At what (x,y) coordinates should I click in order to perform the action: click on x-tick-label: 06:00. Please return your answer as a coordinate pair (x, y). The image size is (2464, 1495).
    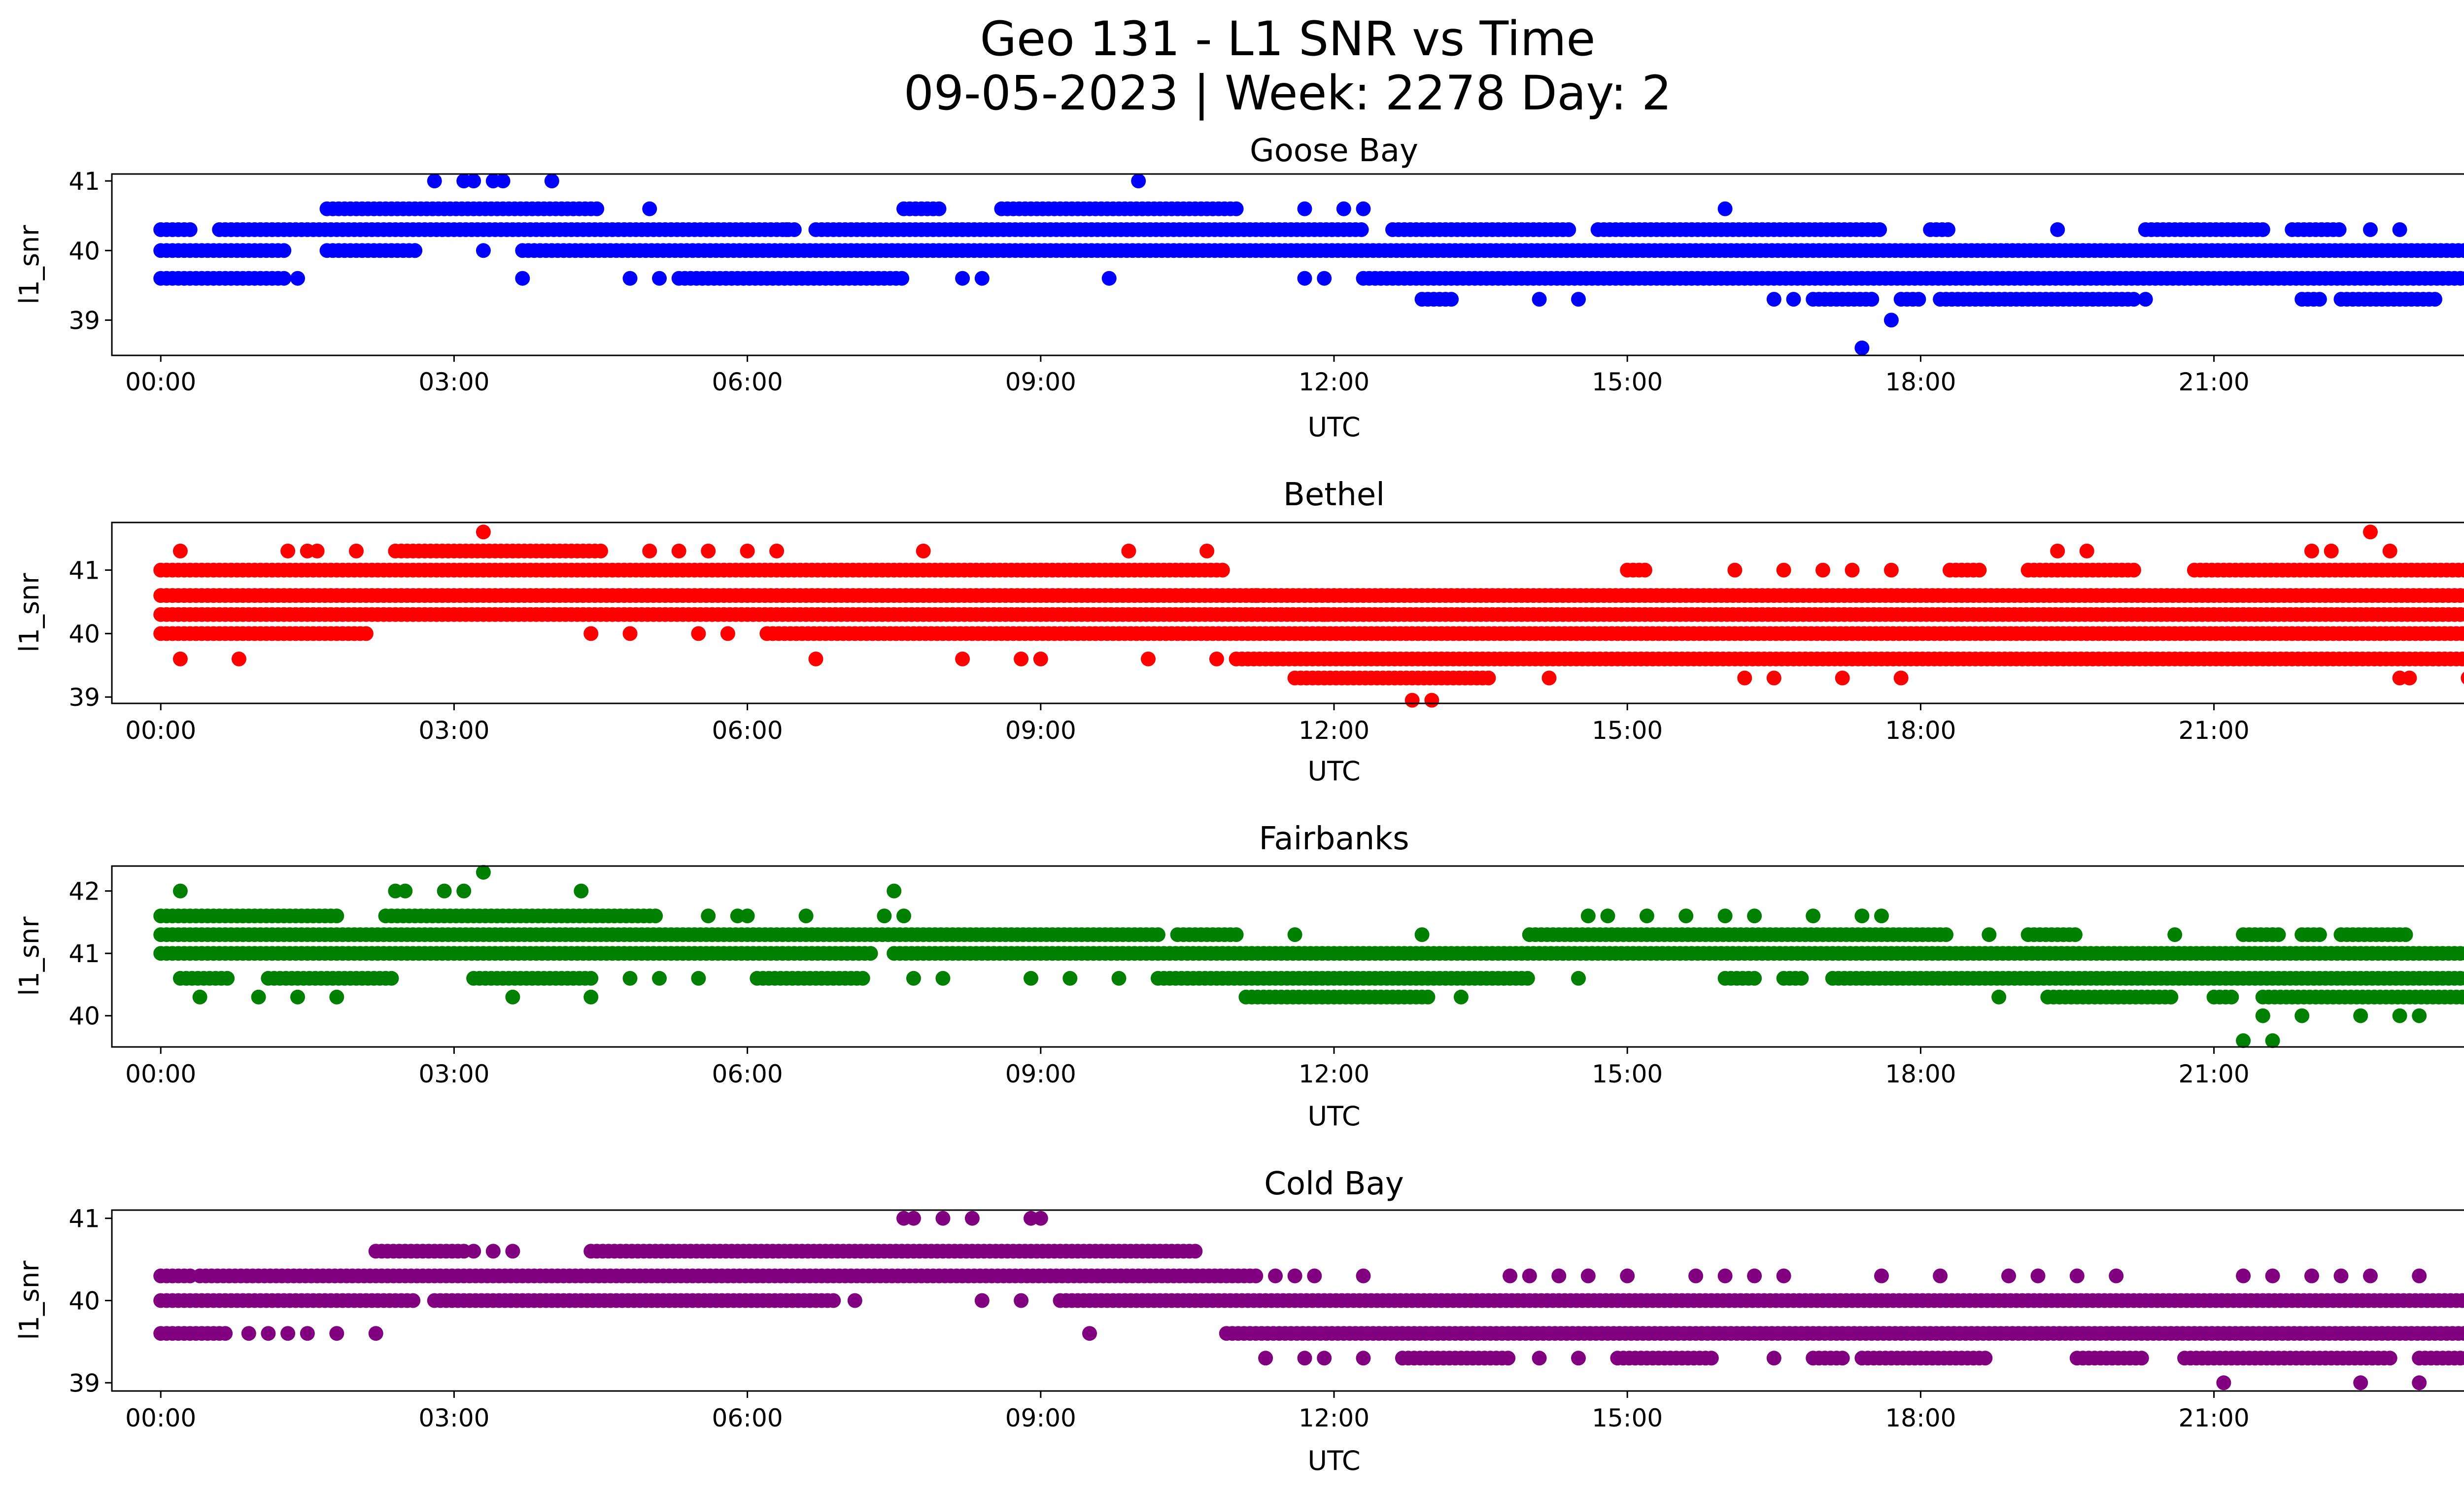
    Looking at the image, I should click on (747, 730).